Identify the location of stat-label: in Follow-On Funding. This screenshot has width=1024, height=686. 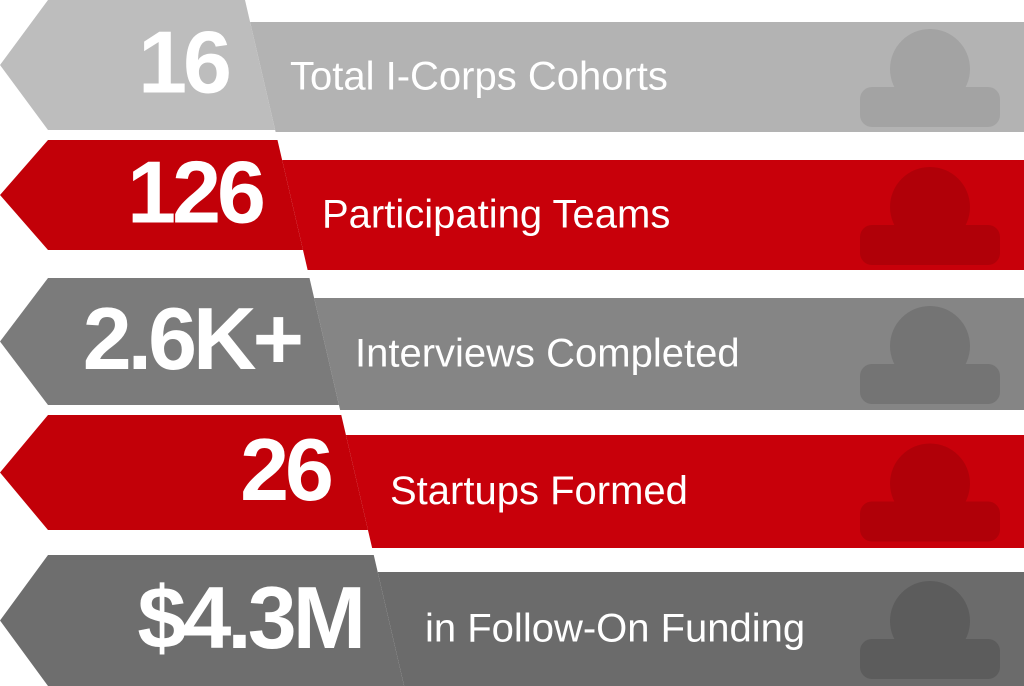
(615, 629).